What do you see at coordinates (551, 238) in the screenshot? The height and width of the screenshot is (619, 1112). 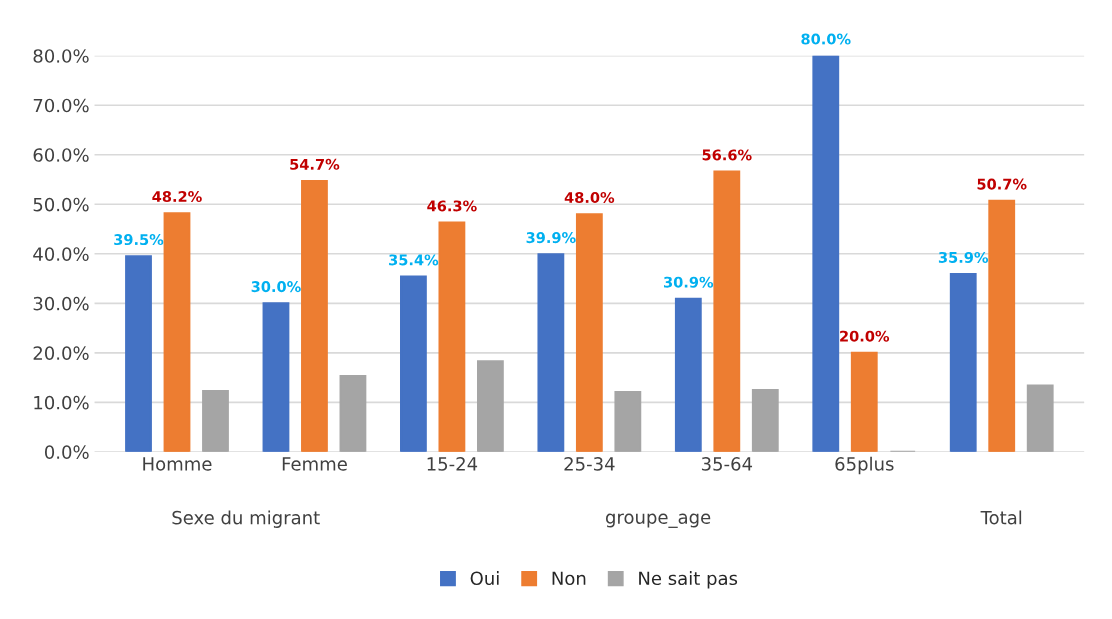 I see `data-label: 39.9%` at bounding box center [551, 238].